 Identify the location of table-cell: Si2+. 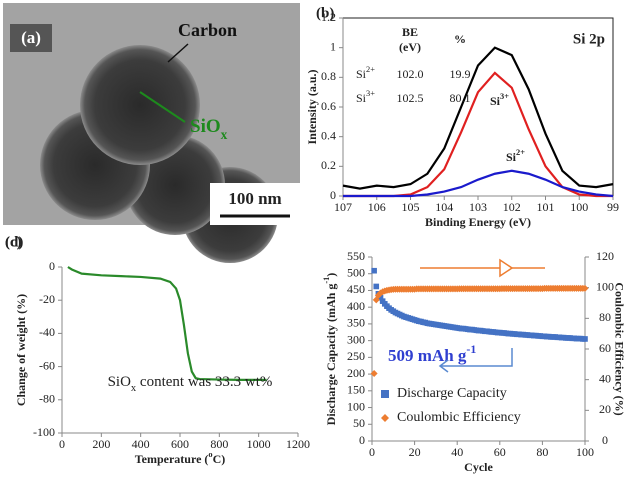
(365, 72).